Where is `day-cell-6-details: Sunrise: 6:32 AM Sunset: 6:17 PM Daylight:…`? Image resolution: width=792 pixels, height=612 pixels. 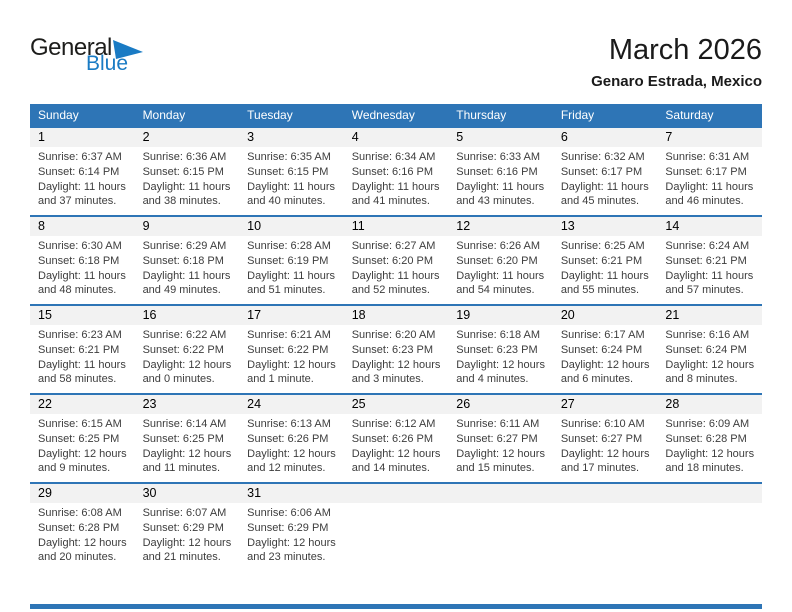 day-cell-6-details: Sunrise: 6:32 AM Sunset: 6:17 PM Daylight:… is located at coordinates (605, 178).